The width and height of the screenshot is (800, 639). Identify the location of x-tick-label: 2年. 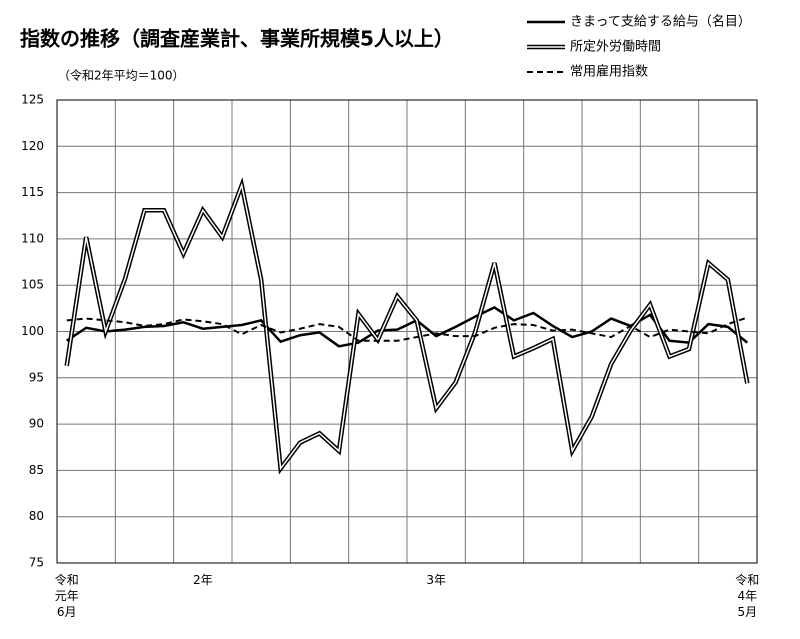
(203, 580).